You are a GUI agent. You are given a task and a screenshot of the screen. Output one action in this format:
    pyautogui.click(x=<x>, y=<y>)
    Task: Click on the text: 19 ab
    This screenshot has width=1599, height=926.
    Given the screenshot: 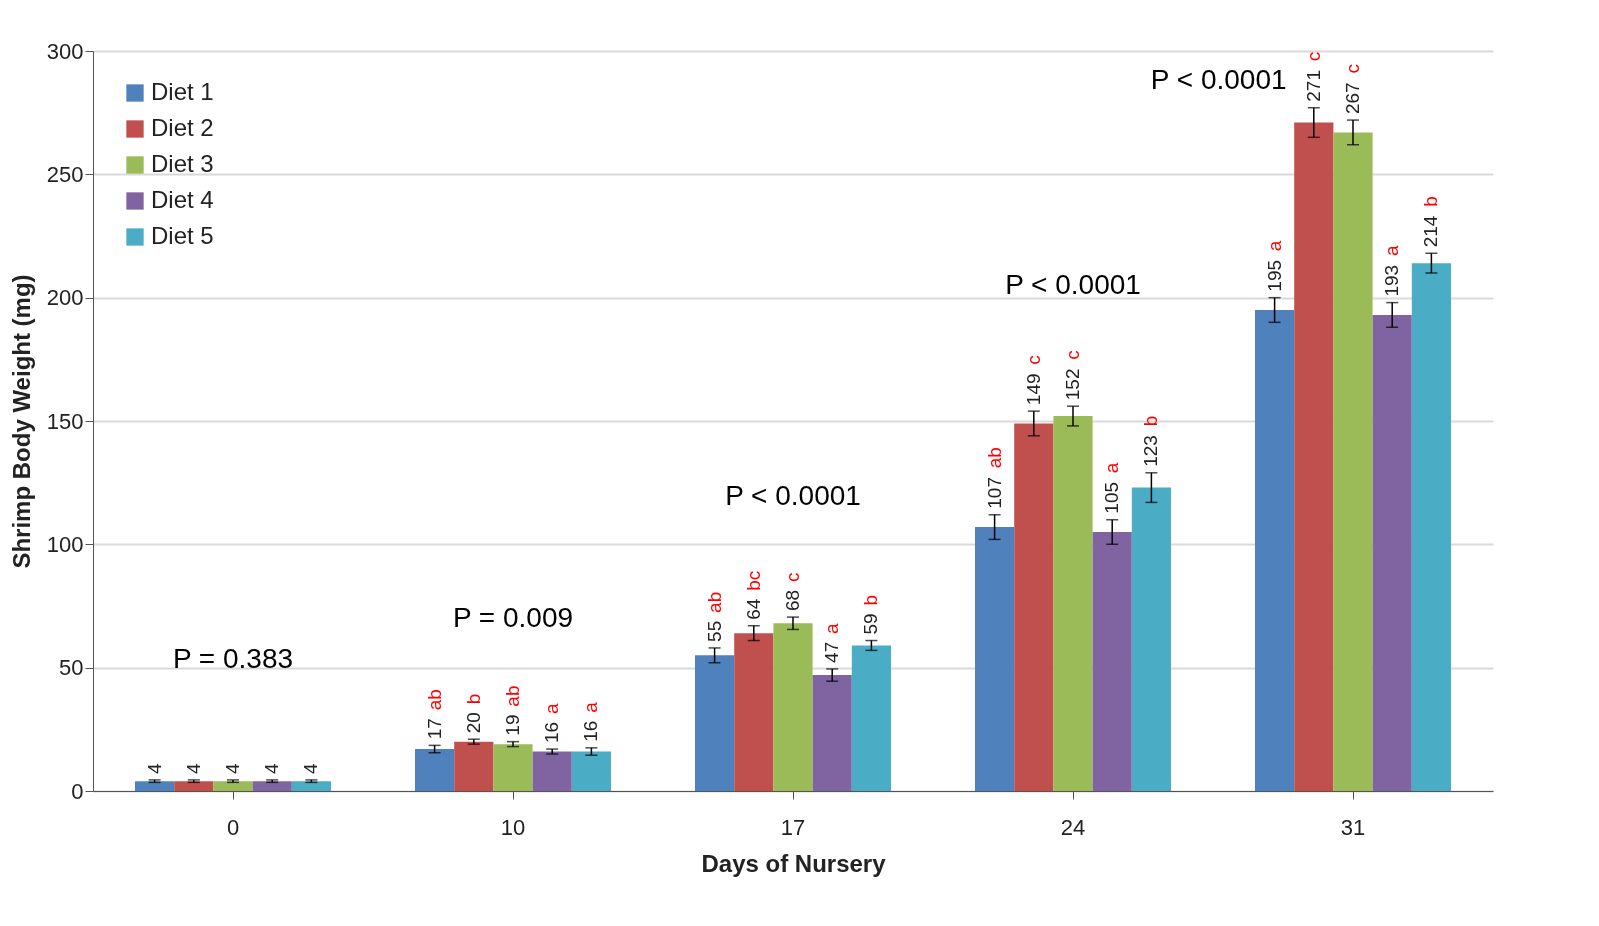 What is the action you would take?
    pyautogui.click(x=512, y=710)
    